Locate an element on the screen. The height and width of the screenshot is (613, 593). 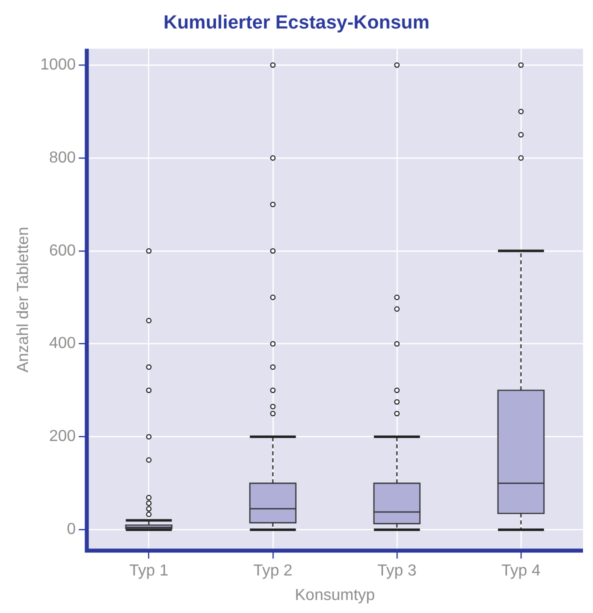
chart-title: Kumulierter Ecstasy-Konsum is located at coordinates (296, 23).